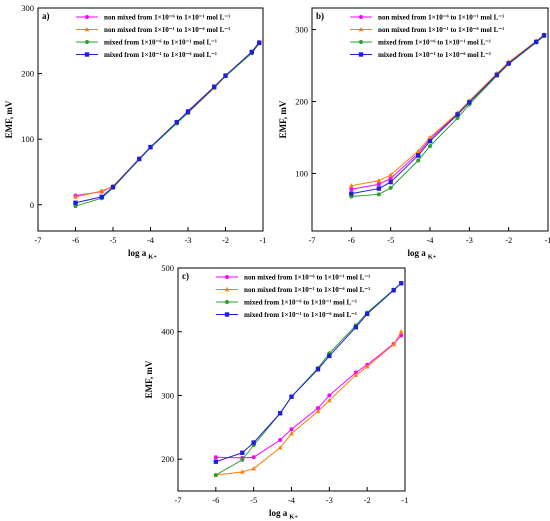  I want to click on y-tick-label: 400, so click(167, 332).